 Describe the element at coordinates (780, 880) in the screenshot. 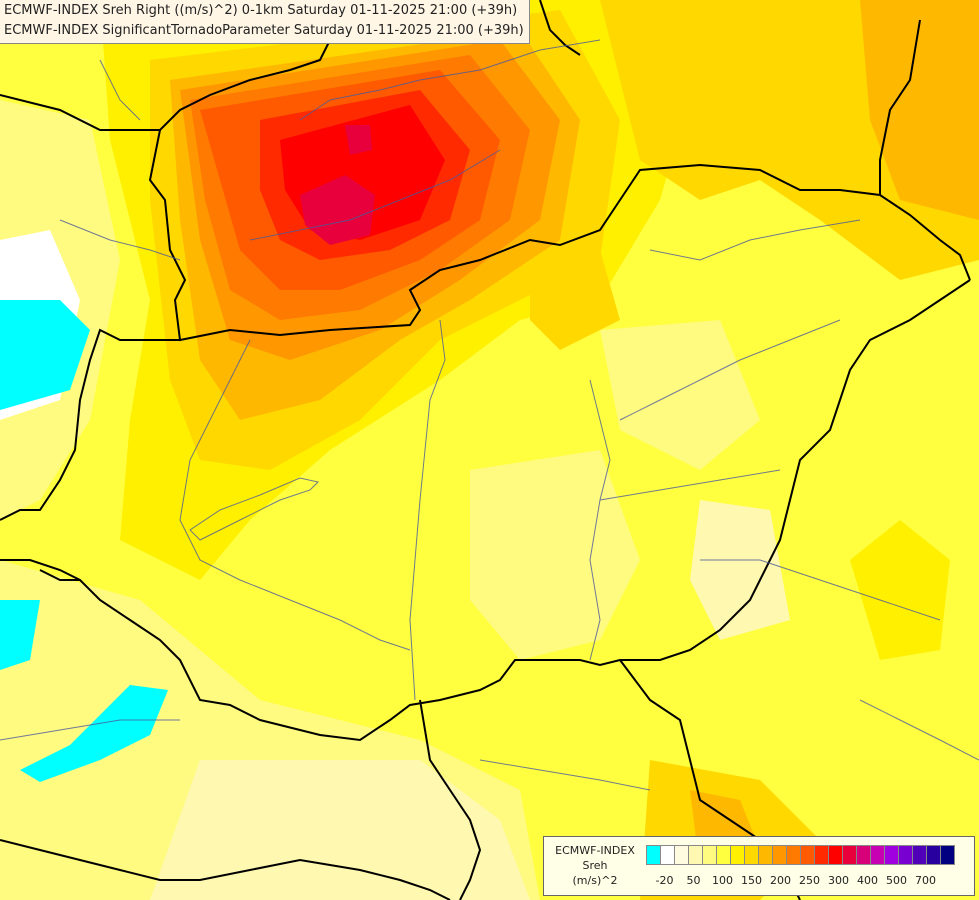

I see `legend-tick-label: 200` at that location.